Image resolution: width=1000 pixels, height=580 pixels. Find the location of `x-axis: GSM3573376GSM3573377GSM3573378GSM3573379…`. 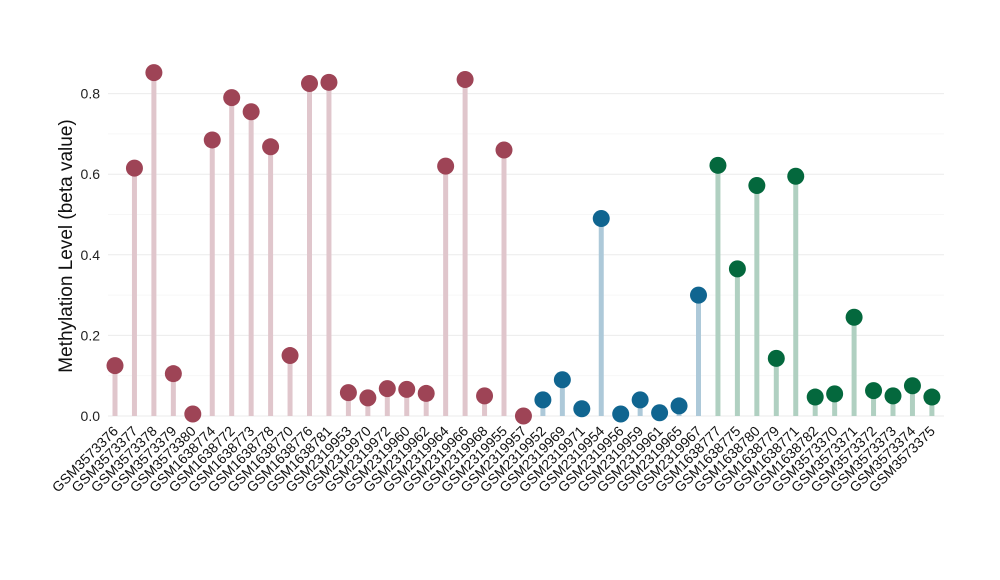

x-axis: GSM3573376GSM3573377GSM3573378GSM3573379… is located at coordinates (493, 459).